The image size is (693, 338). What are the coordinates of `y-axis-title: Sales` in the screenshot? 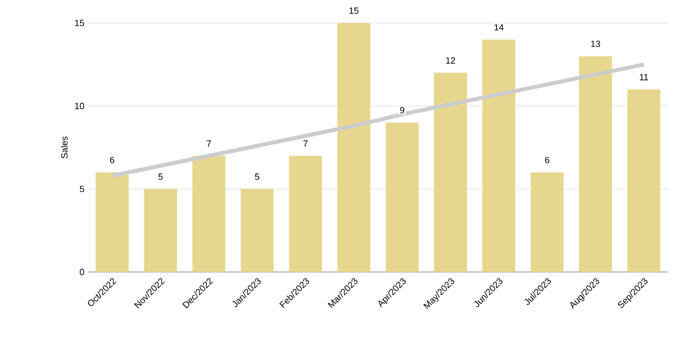 It's located at (64, 147).